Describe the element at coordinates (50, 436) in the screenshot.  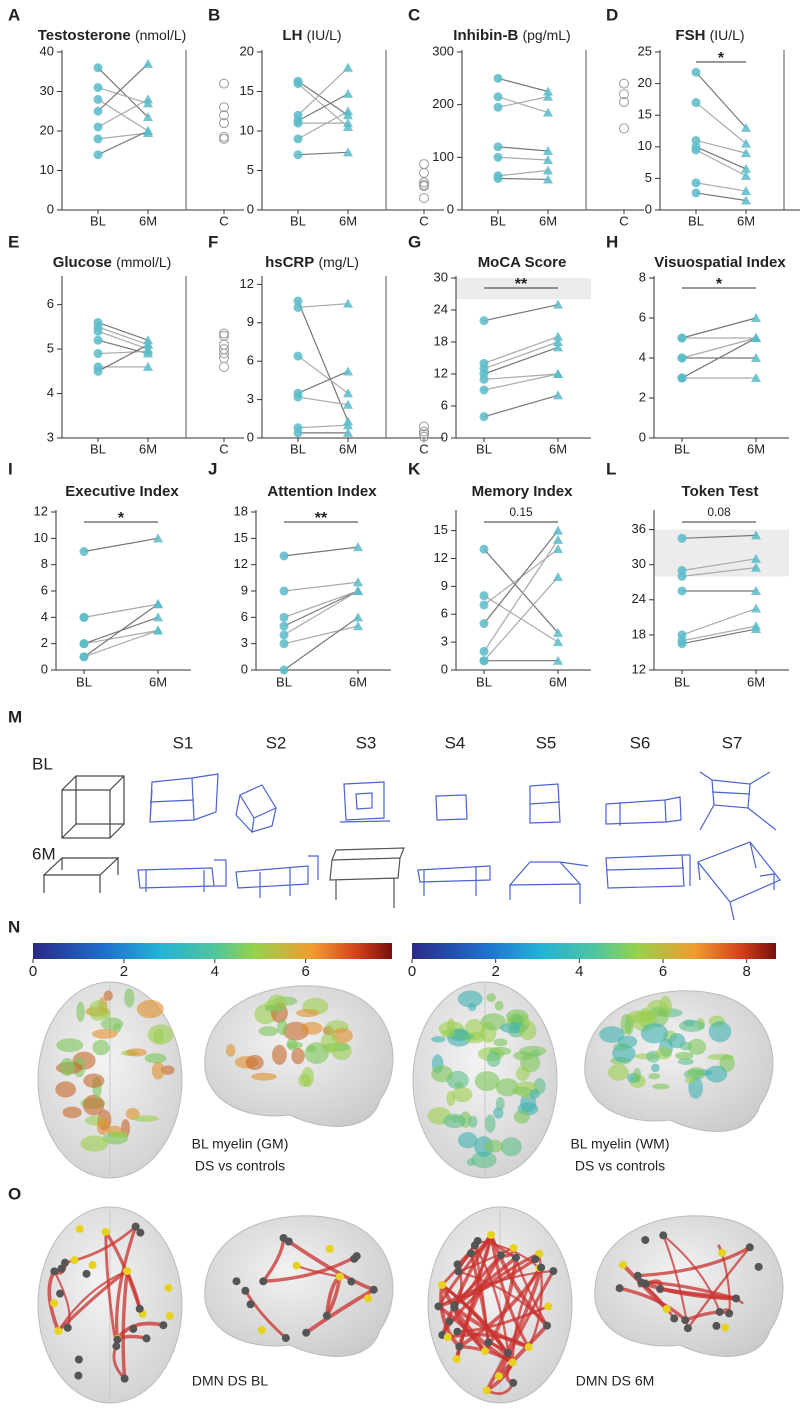
I see `y-tick-label: 3` at that location.